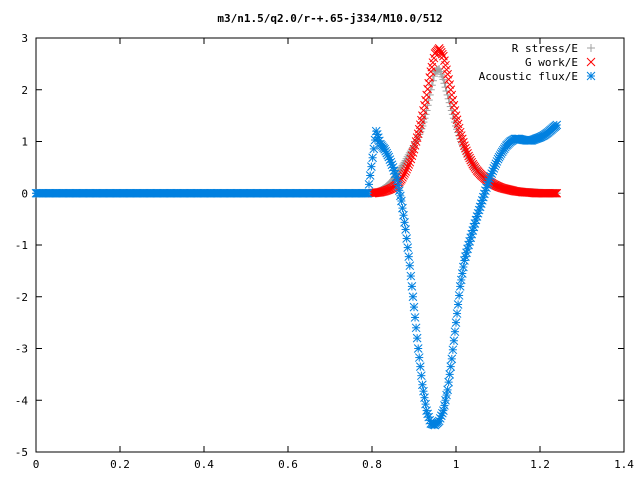 This screenshot has height=480, width=640. Describe the element at coordinates (288, 464) in the screenshot. I see `x-tick-label: 0.6` at that location.